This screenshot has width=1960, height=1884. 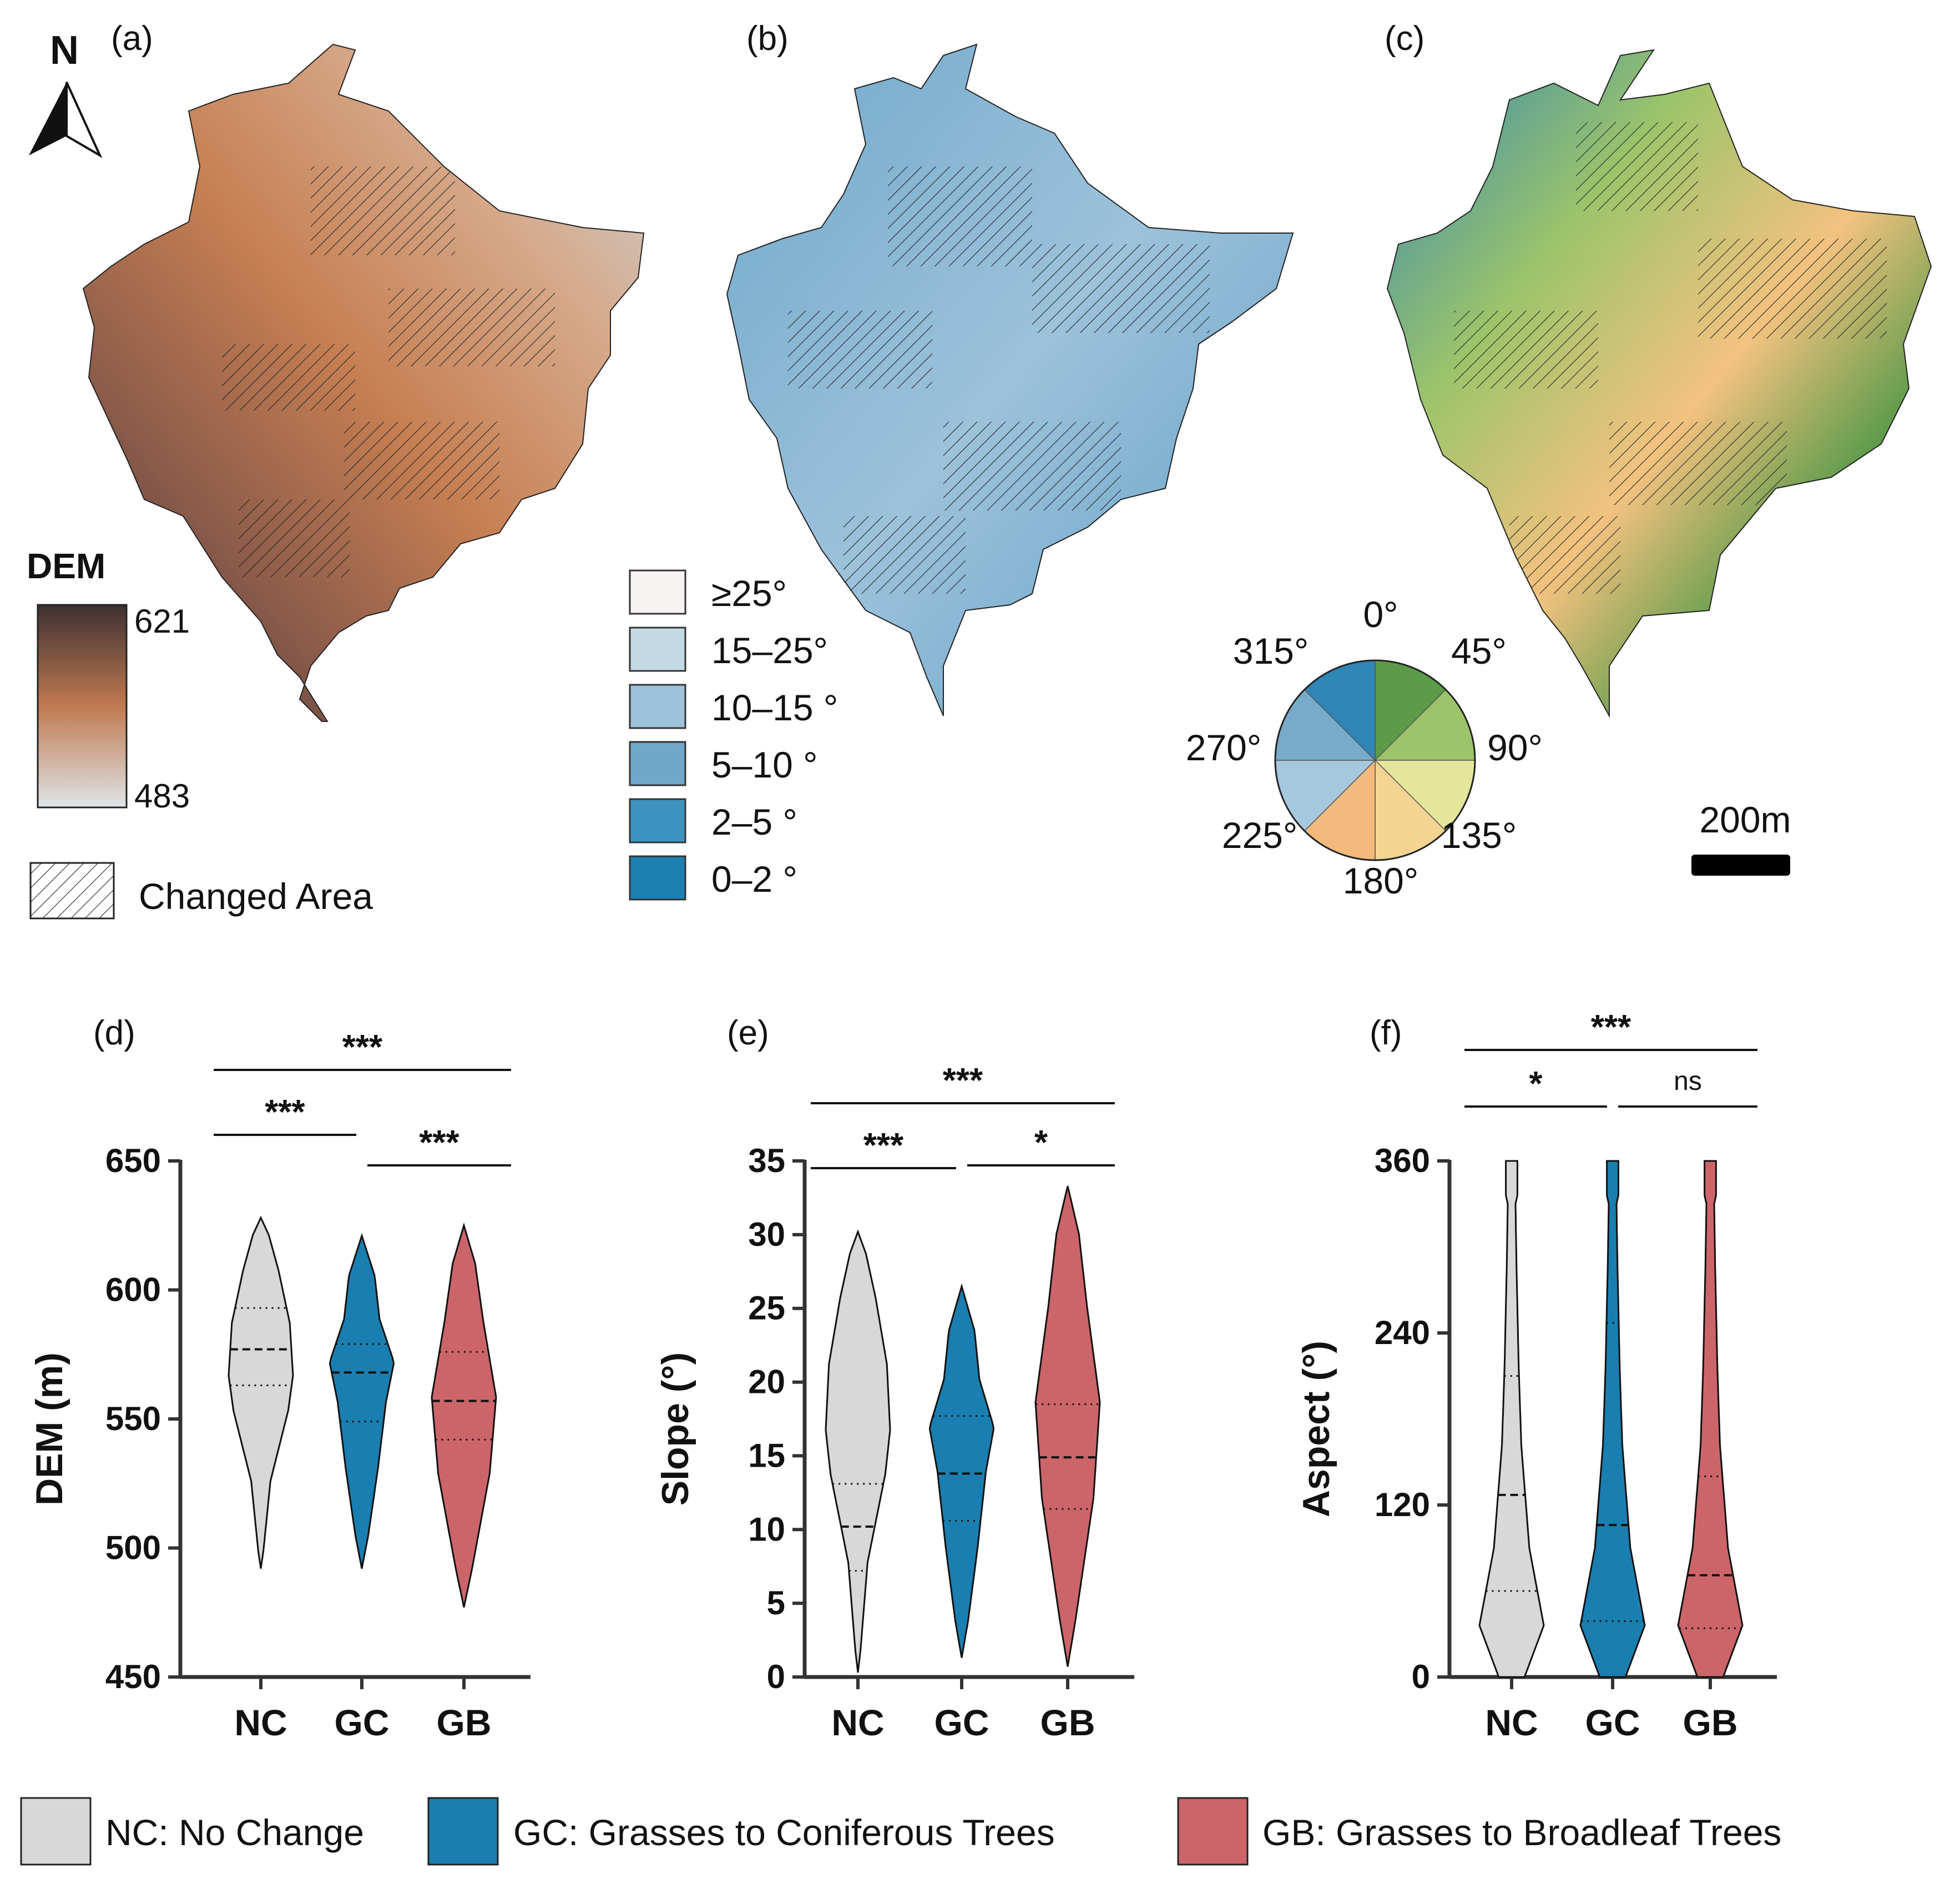 What do you see at coordinates (1741, 866) in the screenshot?
I see `scale-bar` at bounding box center [1741, 866].